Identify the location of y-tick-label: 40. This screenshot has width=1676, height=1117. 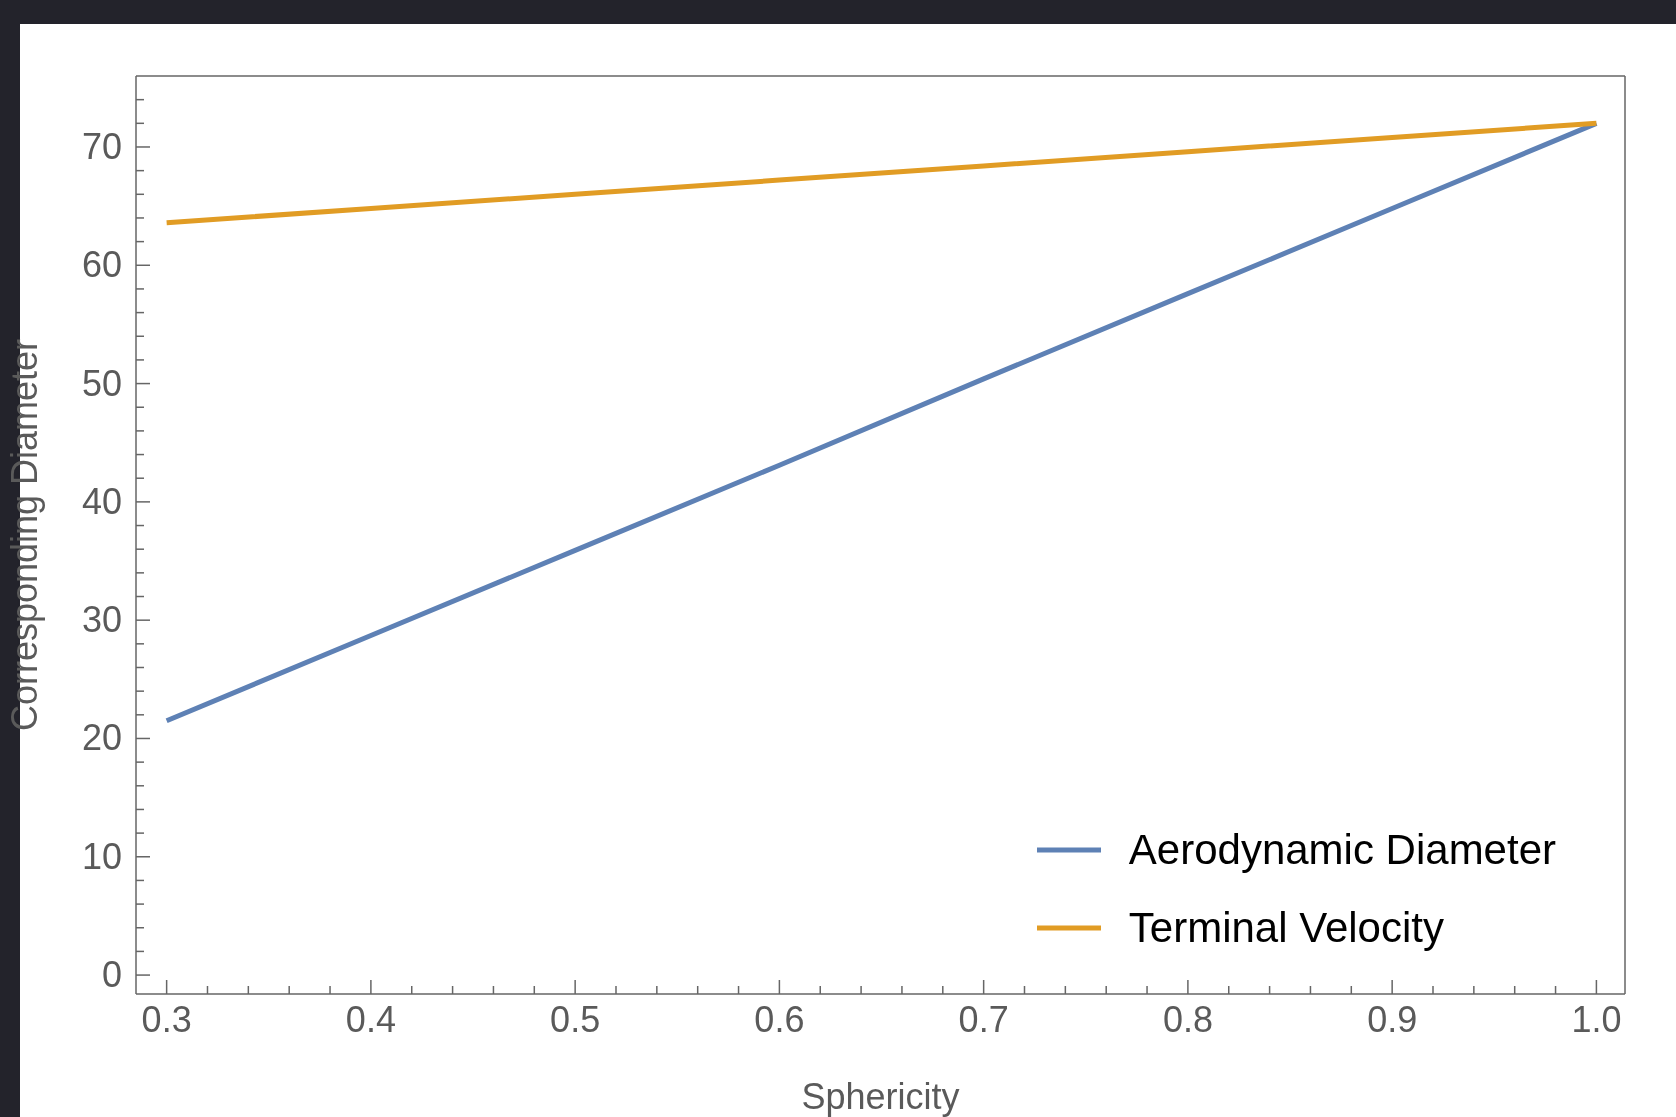
(101, 501).